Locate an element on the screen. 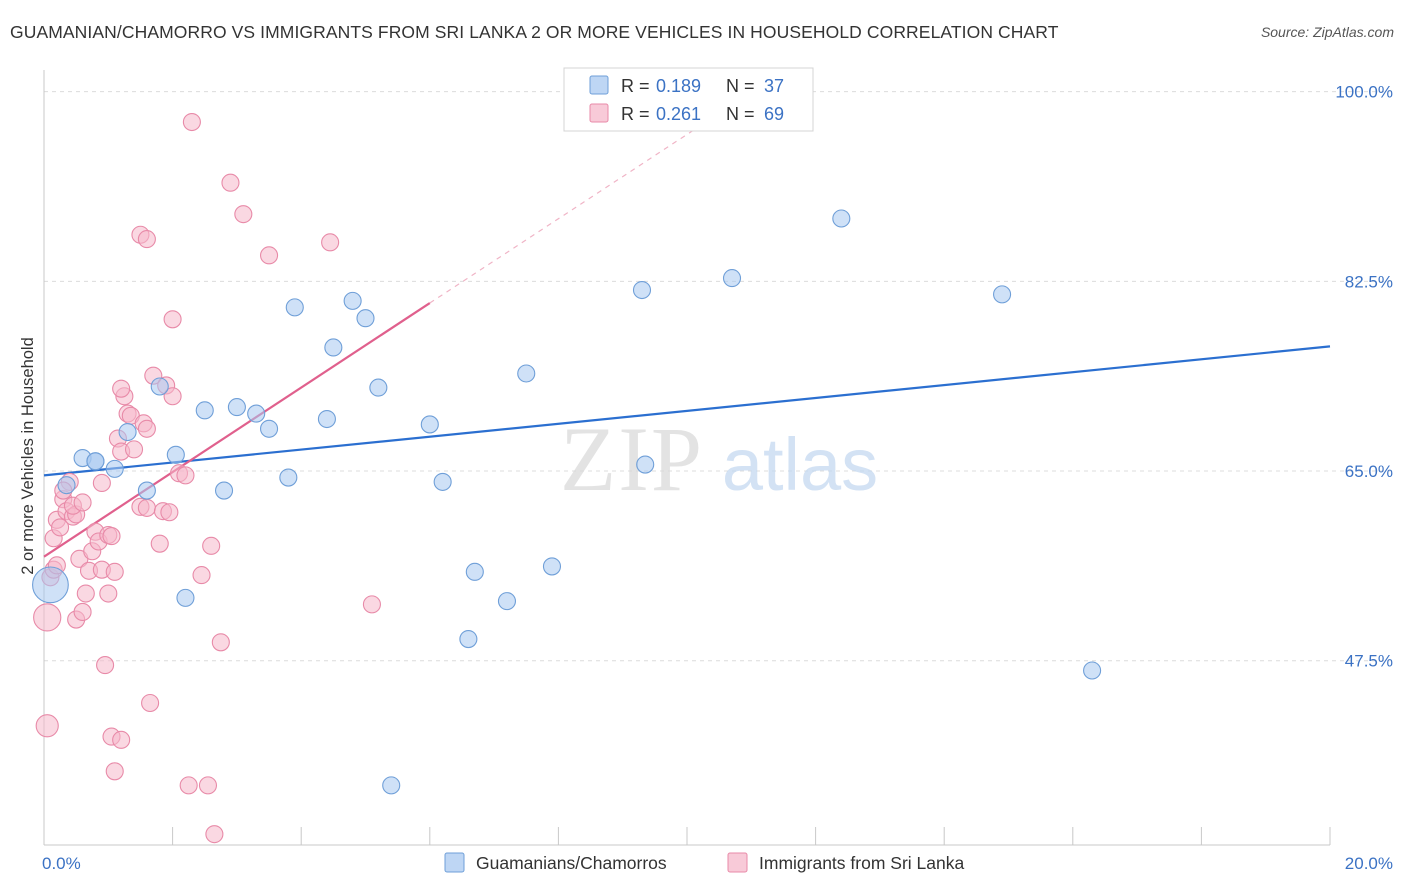  legend-n-value: 37 is located at coordinates (774, 86).